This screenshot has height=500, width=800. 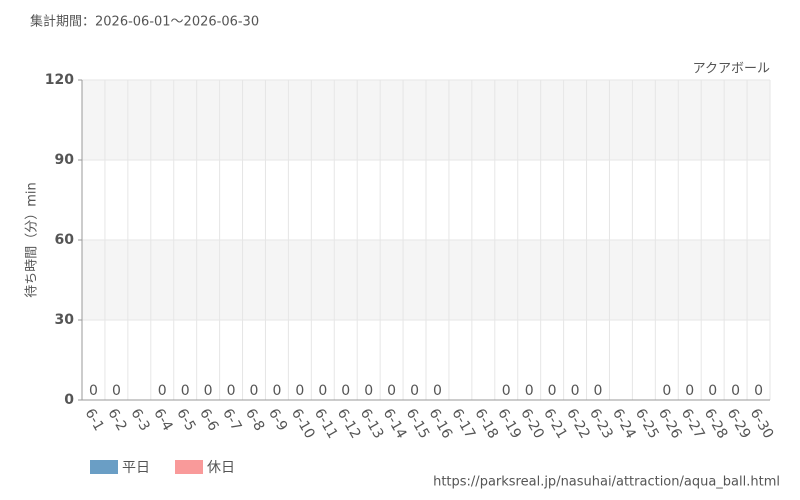 I want to click on x-tick-label: 6-27, so click(x=693, y=424).